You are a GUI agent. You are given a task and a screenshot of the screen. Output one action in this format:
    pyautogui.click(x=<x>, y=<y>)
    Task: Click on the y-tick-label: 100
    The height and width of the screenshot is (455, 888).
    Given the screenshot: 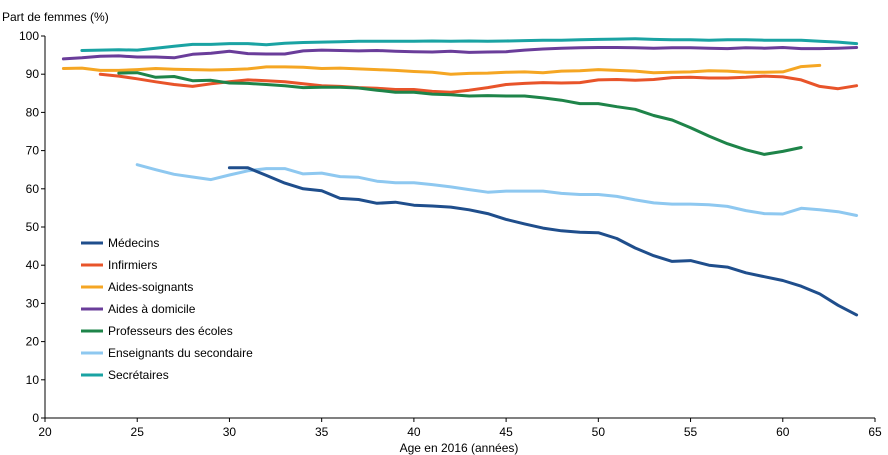 What is the action you would take?
    pyautogui.click(x=29, y=36)
    